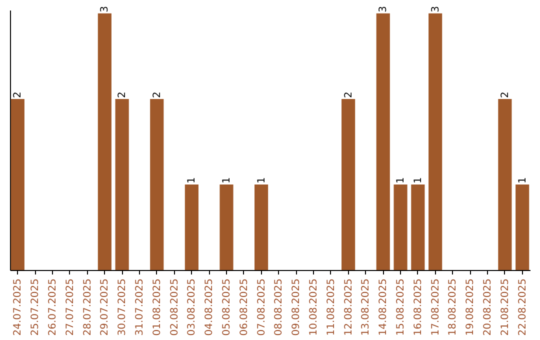 This screenshot has width=540, height=340. Describe the element at coordinates (52, 307) in the screenshot. I see `x-tick-label: 26.07.2025` at that location.